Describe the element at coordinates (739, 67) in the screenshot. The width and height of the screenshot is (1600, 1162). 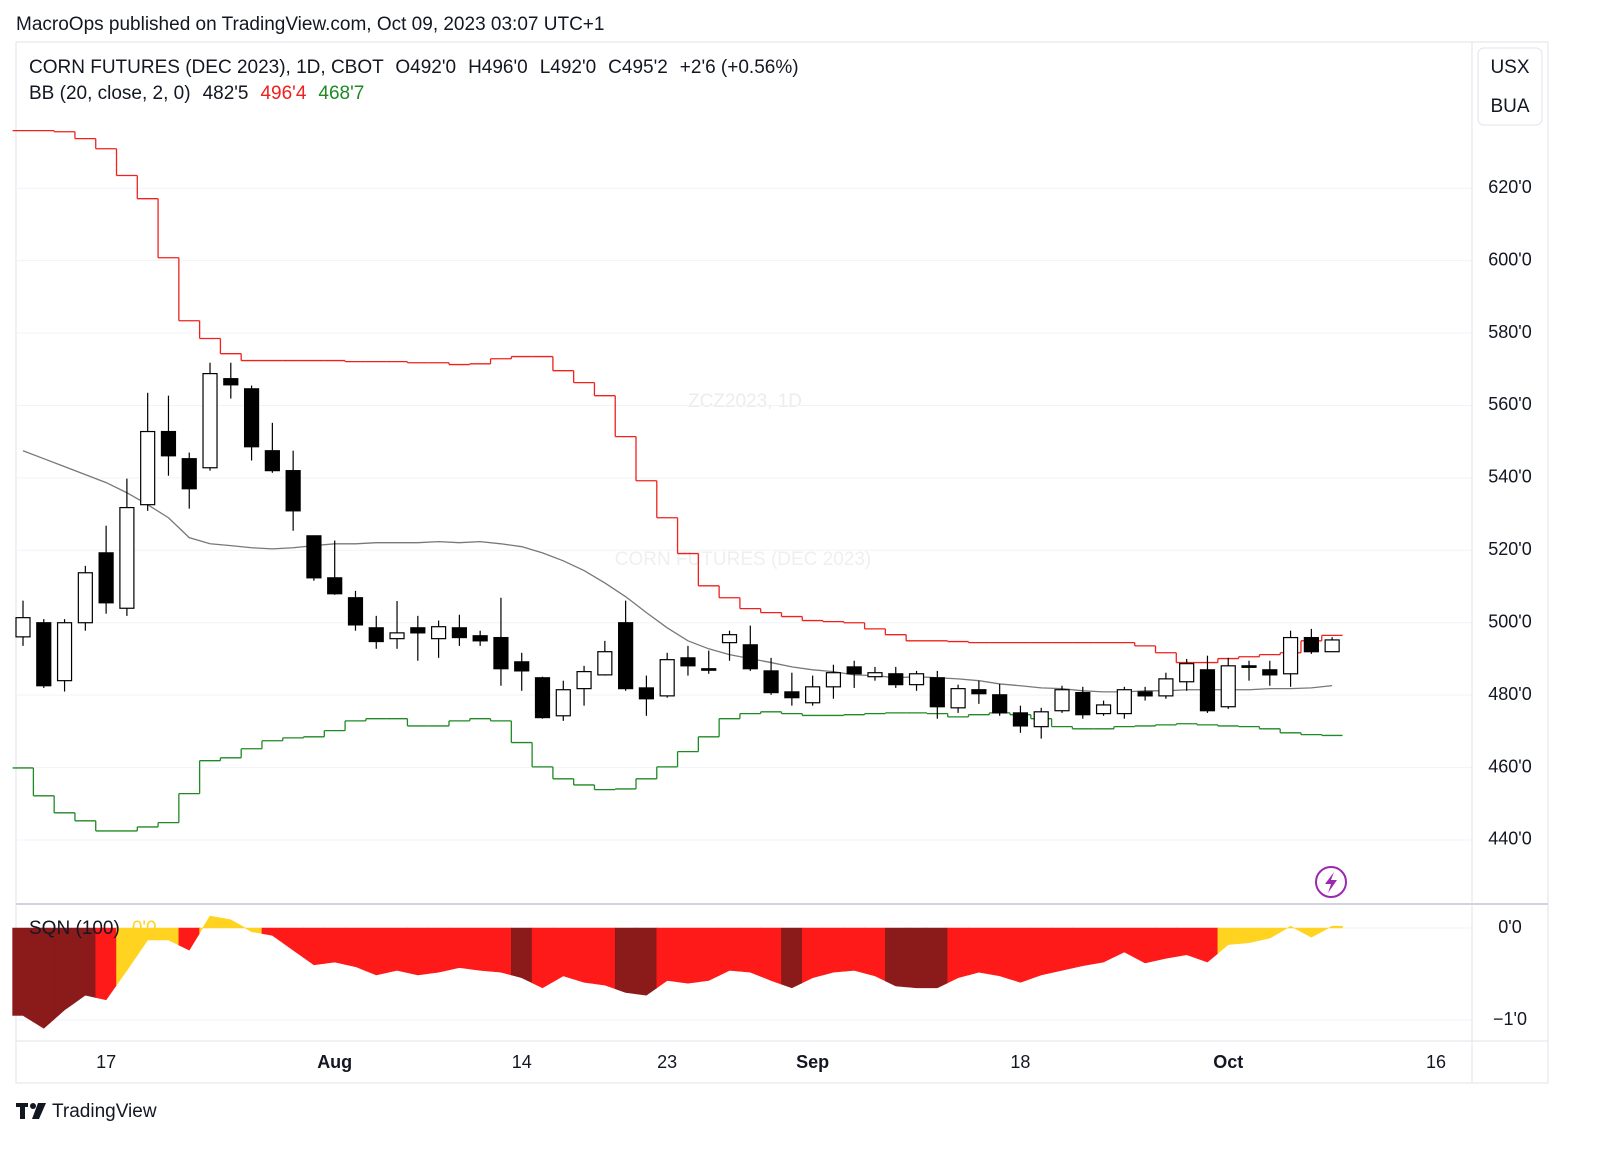
I see `change-value: +2'6 (+0.56%)` at that location.